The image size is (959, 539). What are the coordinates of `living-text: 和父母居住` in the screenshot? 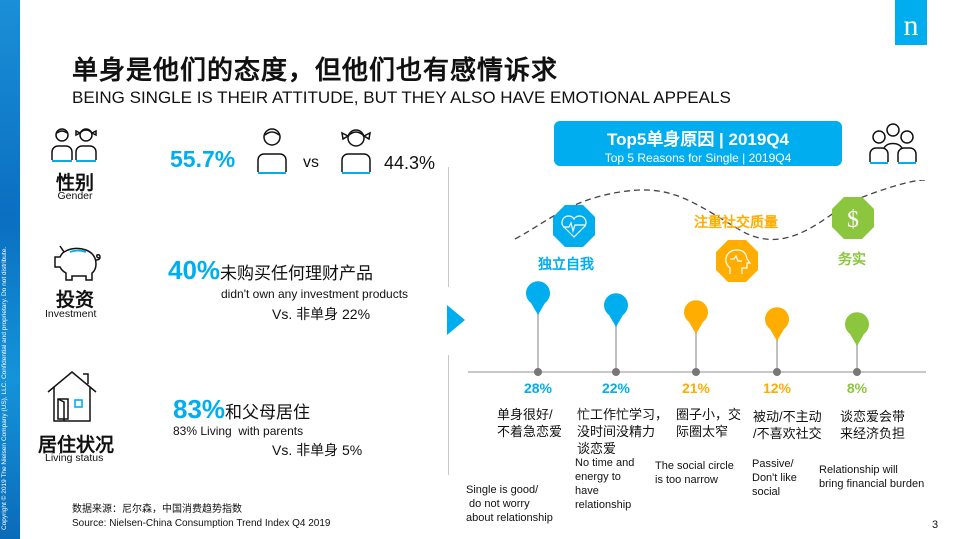 It's located at (268, 412).